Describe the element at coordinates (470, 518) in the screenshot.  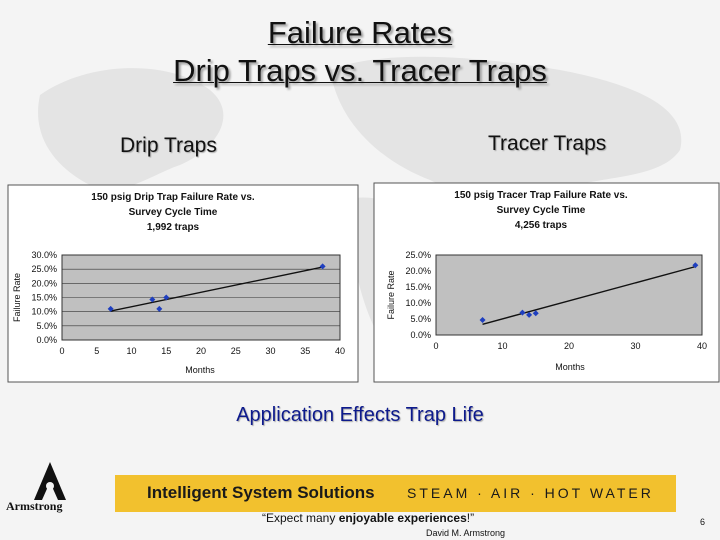
I see `quote-suffix: !”` at that location.